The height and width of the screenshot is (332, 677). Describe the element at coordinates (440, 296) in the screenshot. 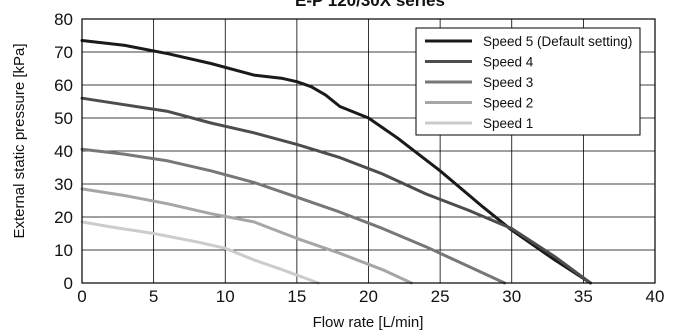

I see `x-tick-label: 25` at that location.